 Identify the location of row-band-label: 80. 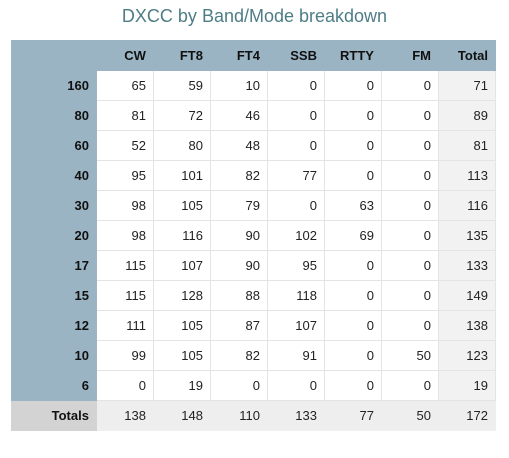
(54, 115).